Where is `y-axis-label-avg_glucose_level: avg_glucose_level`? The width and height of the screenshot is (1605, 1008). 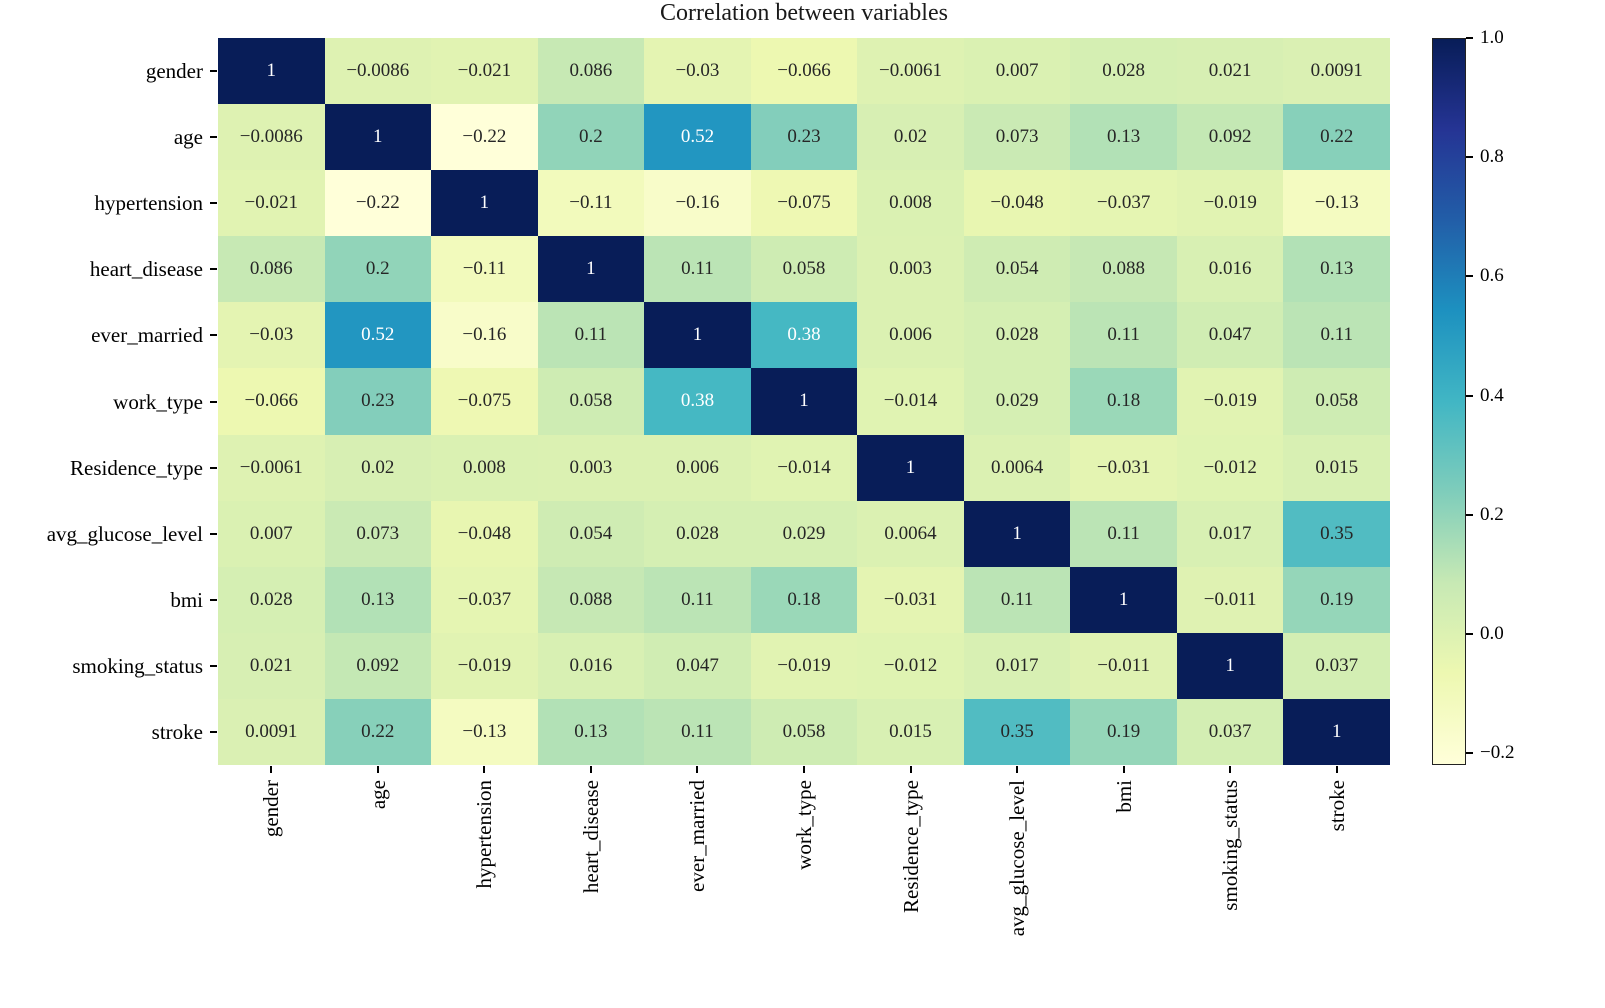
y-axis-label-avg_glucose_level: avg_glucose_level is located at coordinates (124, 533).